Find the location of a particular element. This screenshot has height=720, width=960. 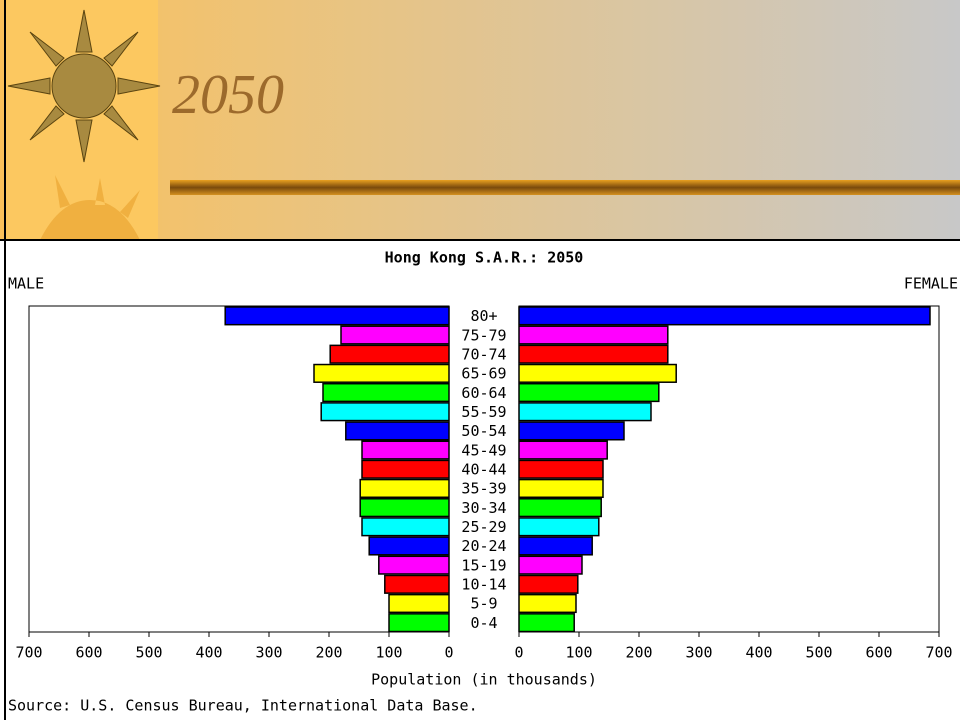

age-label: 35-39 is located at coordinates (483, 489).